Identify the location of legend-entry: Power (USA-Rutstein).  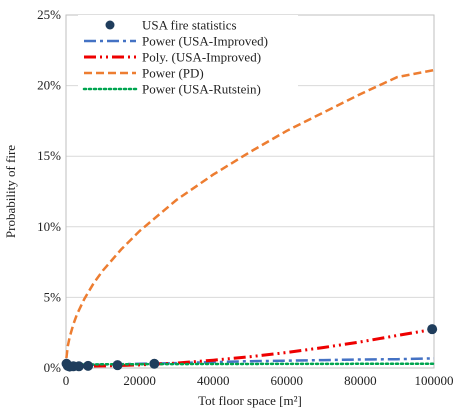
(201, 89).